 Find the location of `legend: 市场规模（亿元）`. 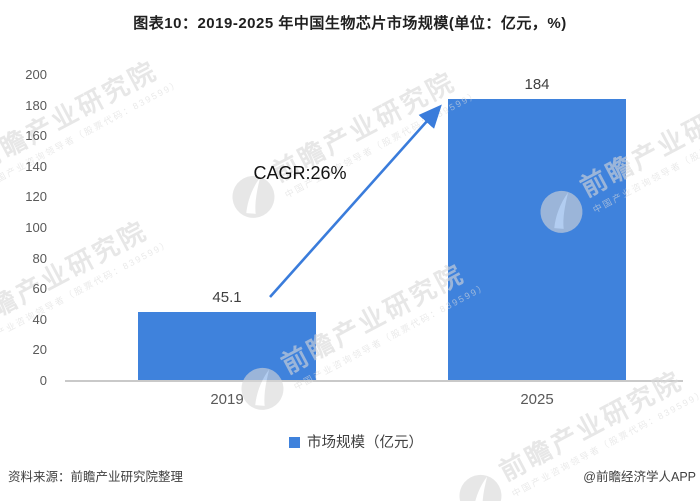

legend: 市场规模（亿元） is located at coordinates (356, 441).